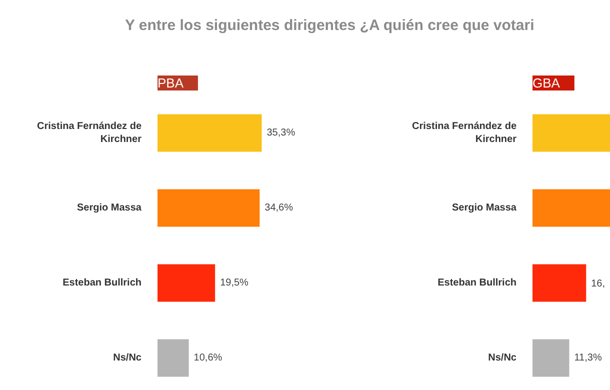 The height and width of the screenshot is (390, 610). What do you see at coordinates (208, 358) in the screenshot?
I see `data-label: 10,6%` at bounding box center [208, 358].